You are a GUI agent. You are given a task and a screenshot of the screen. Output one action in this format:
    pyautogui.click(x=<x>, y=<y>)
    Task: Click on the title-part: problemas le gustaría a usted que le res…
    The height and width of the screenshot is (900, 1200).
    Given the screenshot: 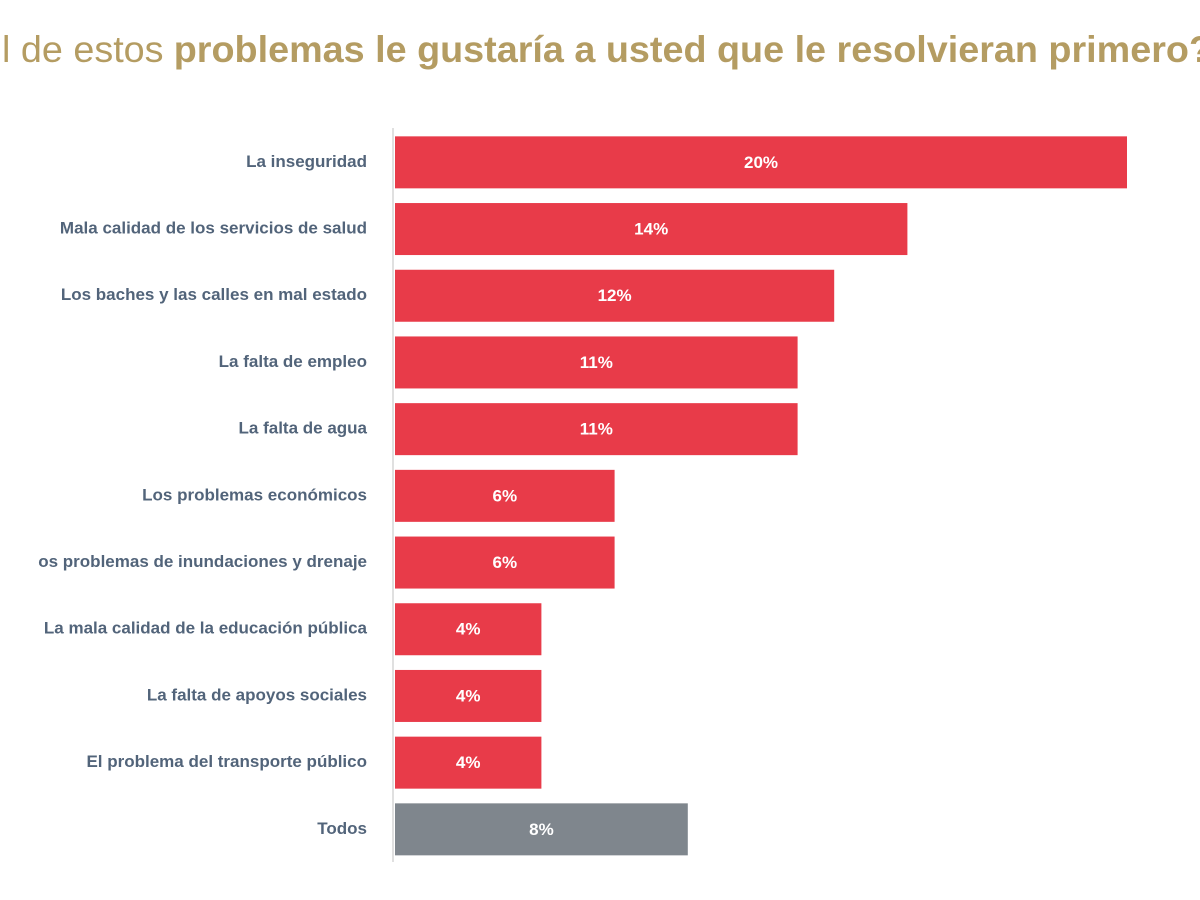 What is the action you would take?
    pyautogui.click(x=687, y=49)
    